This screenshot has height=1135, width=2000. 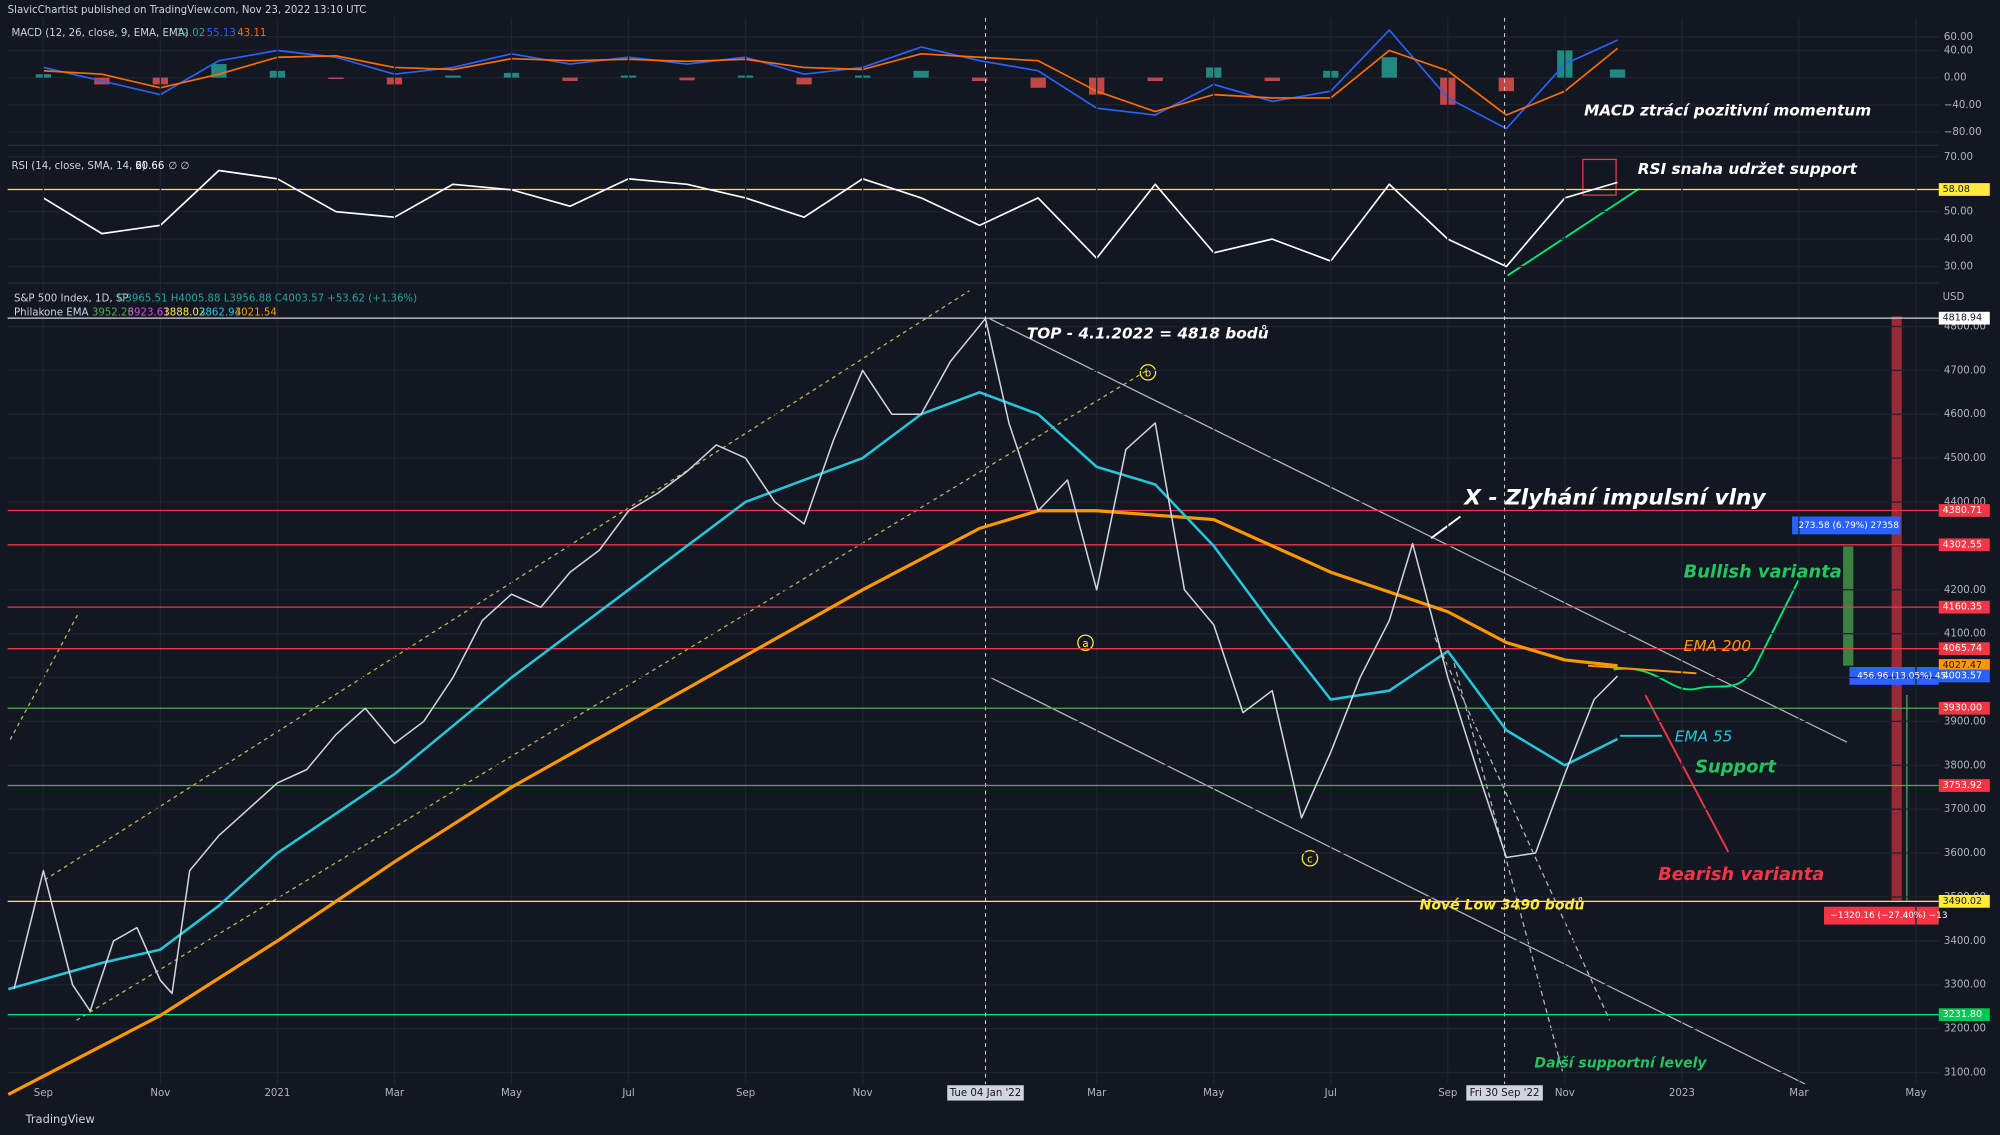 I want to click on level-tag-label: 4065.74, so click(x=1962, y=648).